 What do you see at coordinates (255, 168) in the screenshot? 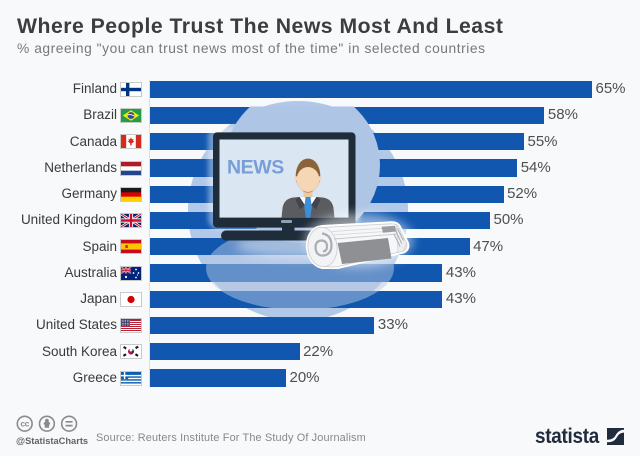
I see `svg-text: NEWS` at bounding box center [255, 168].